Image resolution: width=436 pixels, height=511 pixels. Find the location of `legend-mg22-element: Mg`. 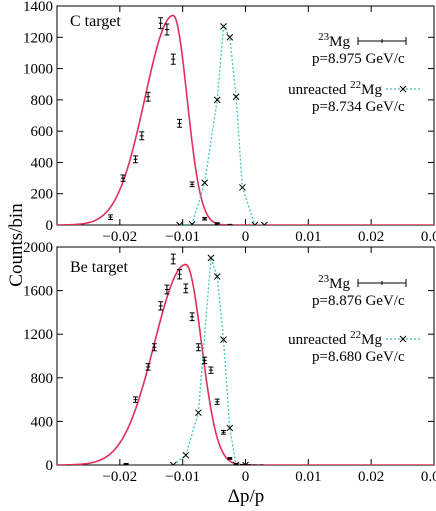

legend-mg22-element: Mg is located at coordinates (371, 90).